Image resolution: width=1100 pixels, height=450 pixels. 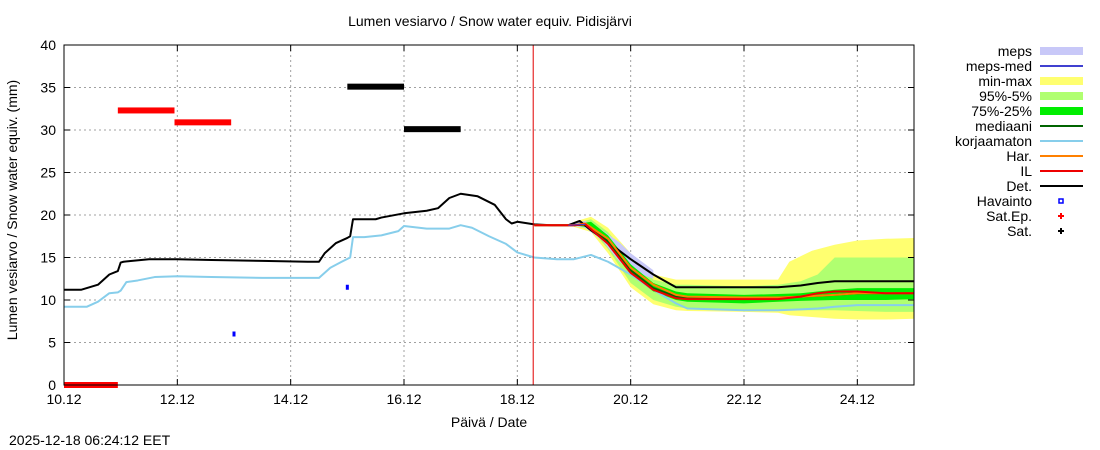 What do you see at coordinates (993, 141) in the screenshot?
I see `legend-label: korjaamaton` at bounding box center [993, 141].